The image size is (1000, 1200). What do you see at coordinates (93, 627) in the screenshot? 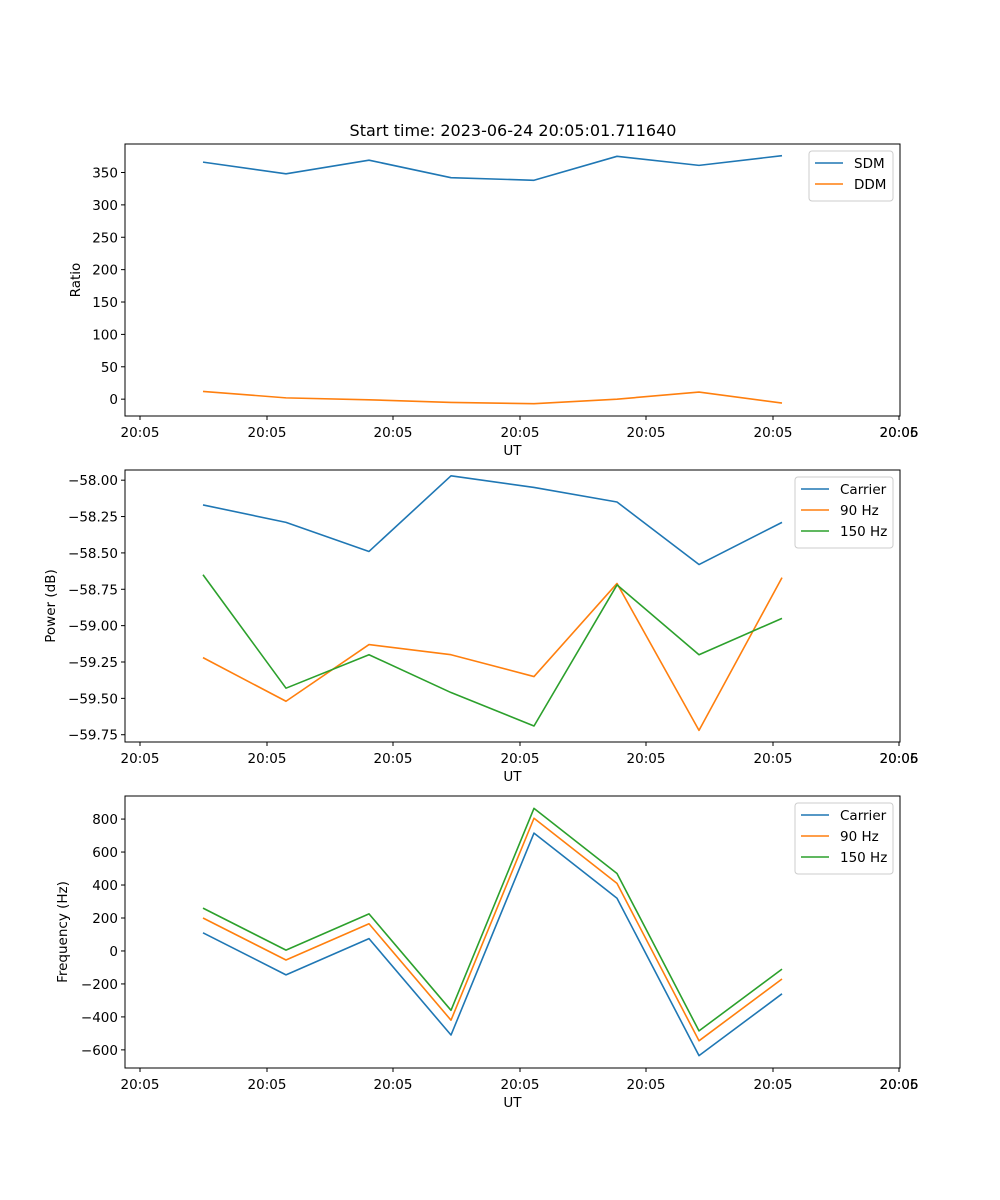
I see `y-tick-label: −59.00` at bounding box center [93, 627].